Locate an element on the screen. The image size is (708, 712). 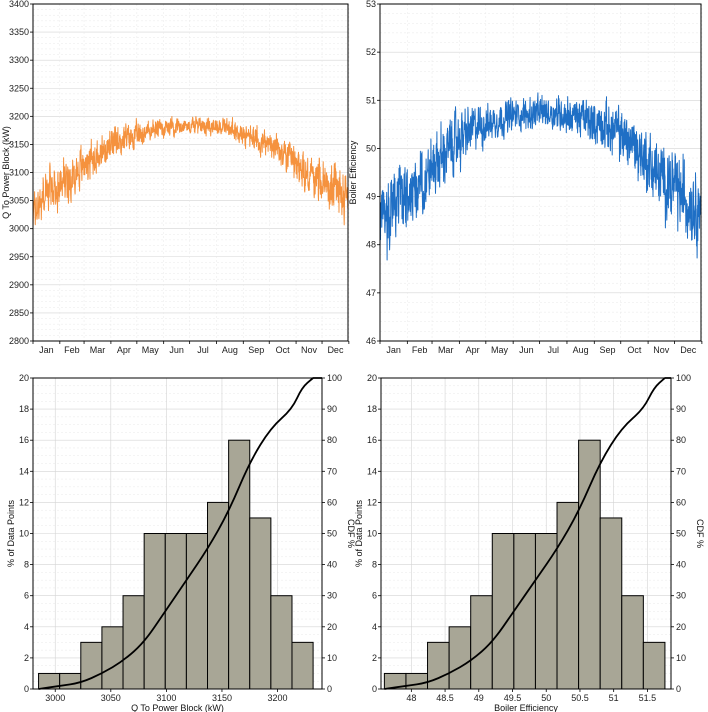
y-tick-label: 4 is located at coordinates (374, 627).